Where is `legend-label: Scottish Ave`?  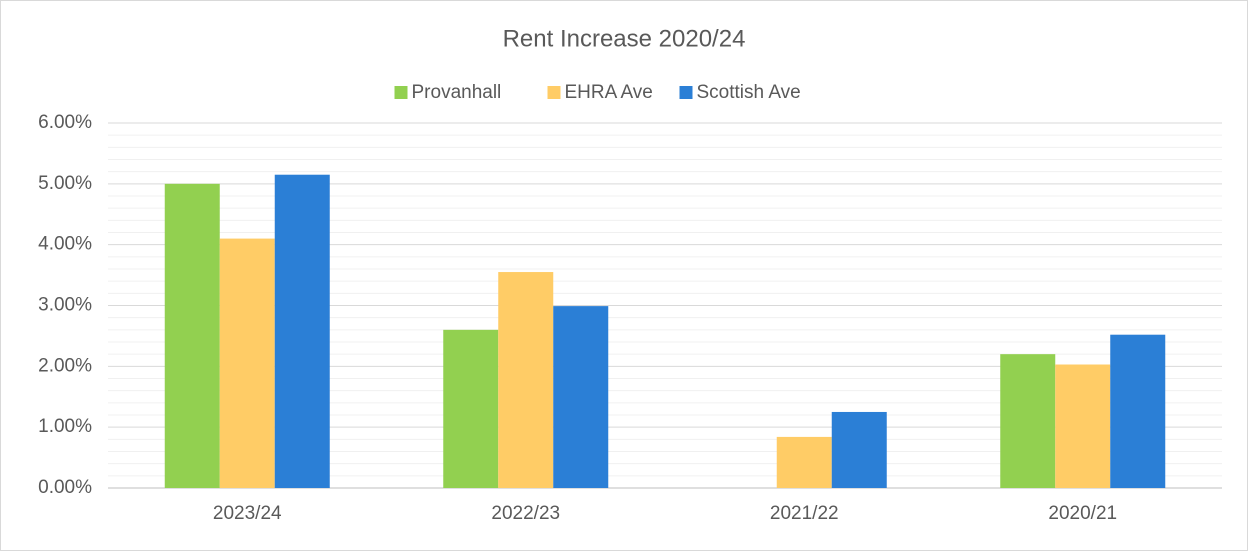
legend-label: Scottish Ave is located at coordinates (749, 92).